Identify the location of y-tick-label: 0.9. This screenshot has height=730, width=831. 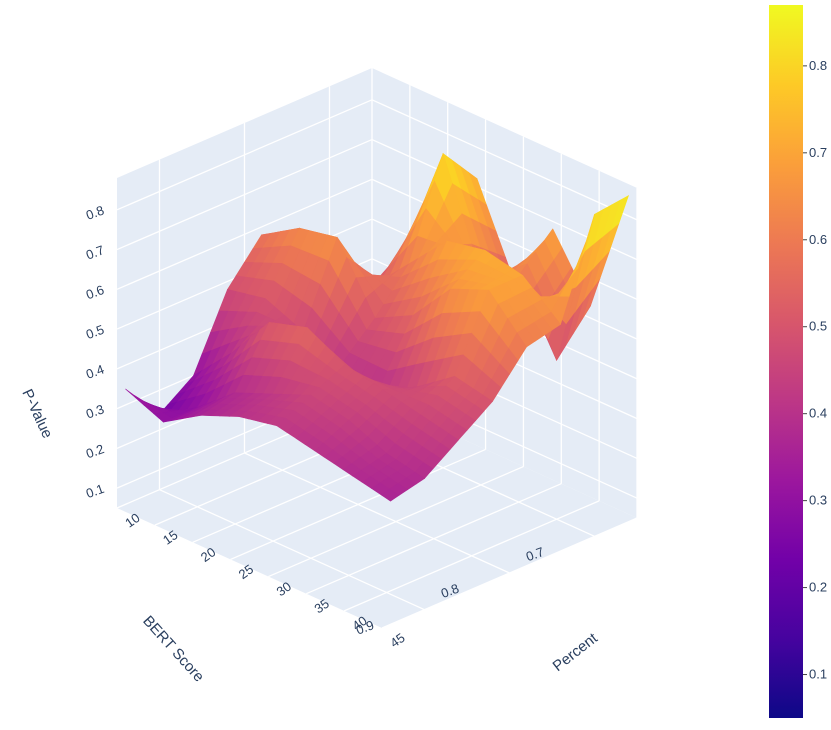
(365, 627).